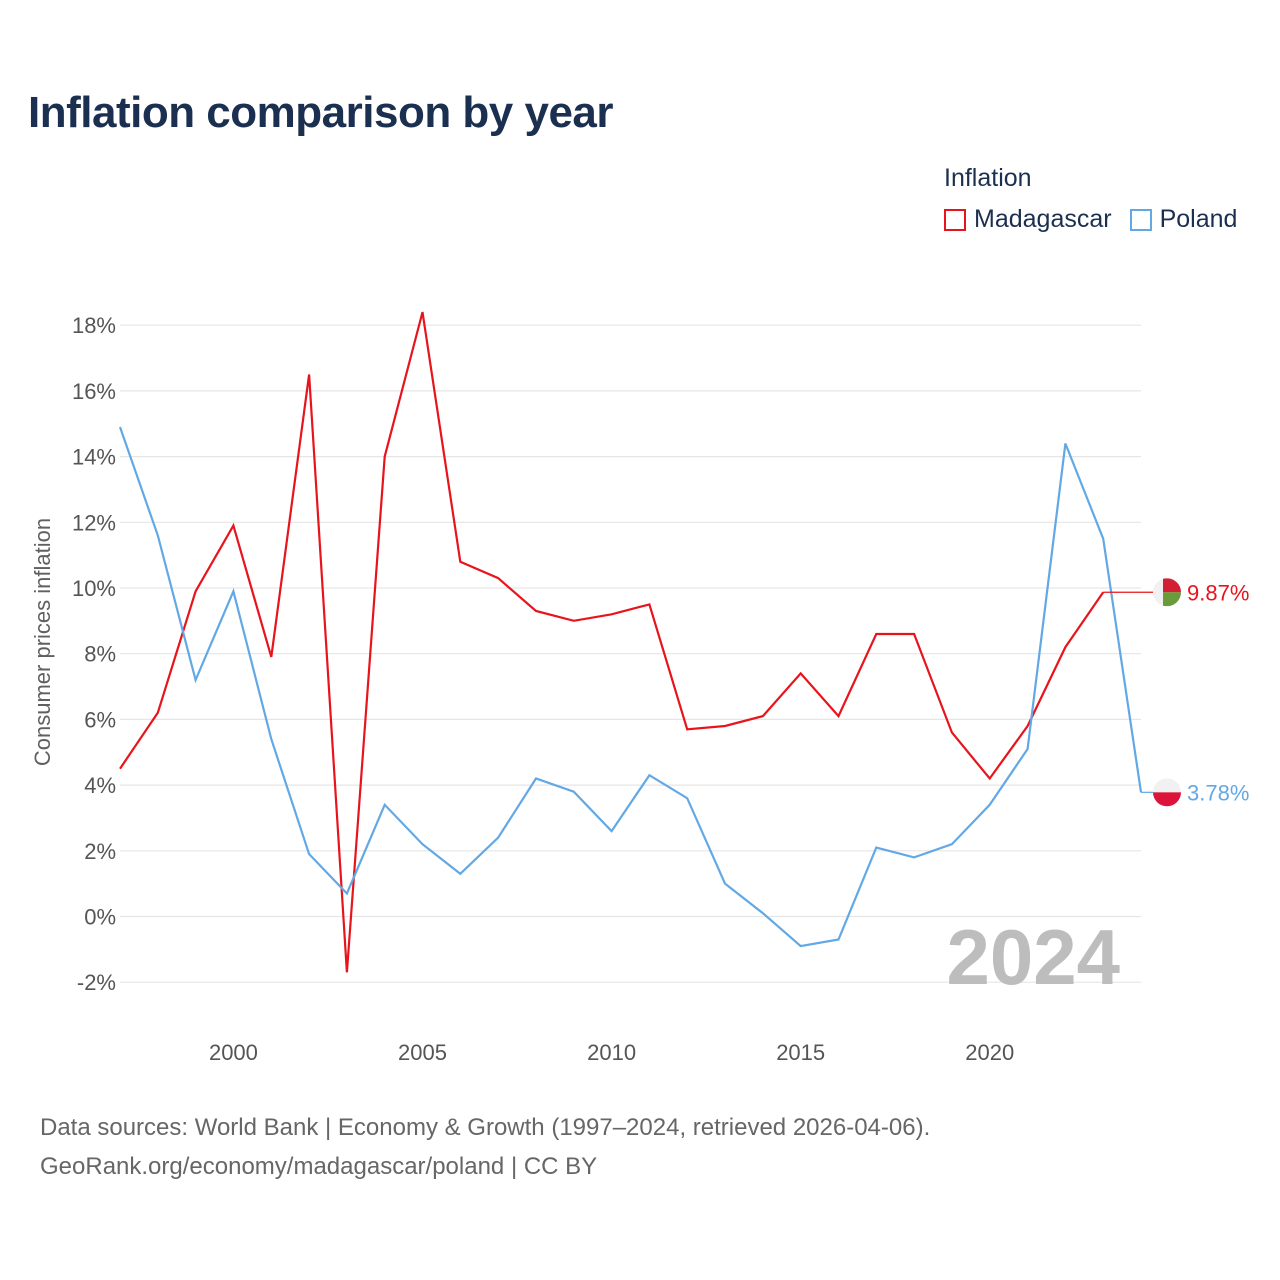 The height and width of the screenshot is (1280, 1280). Describe the element at coordinates (989, 1052) in the screenshot. I see `x-tick-label: 2020` at that location.